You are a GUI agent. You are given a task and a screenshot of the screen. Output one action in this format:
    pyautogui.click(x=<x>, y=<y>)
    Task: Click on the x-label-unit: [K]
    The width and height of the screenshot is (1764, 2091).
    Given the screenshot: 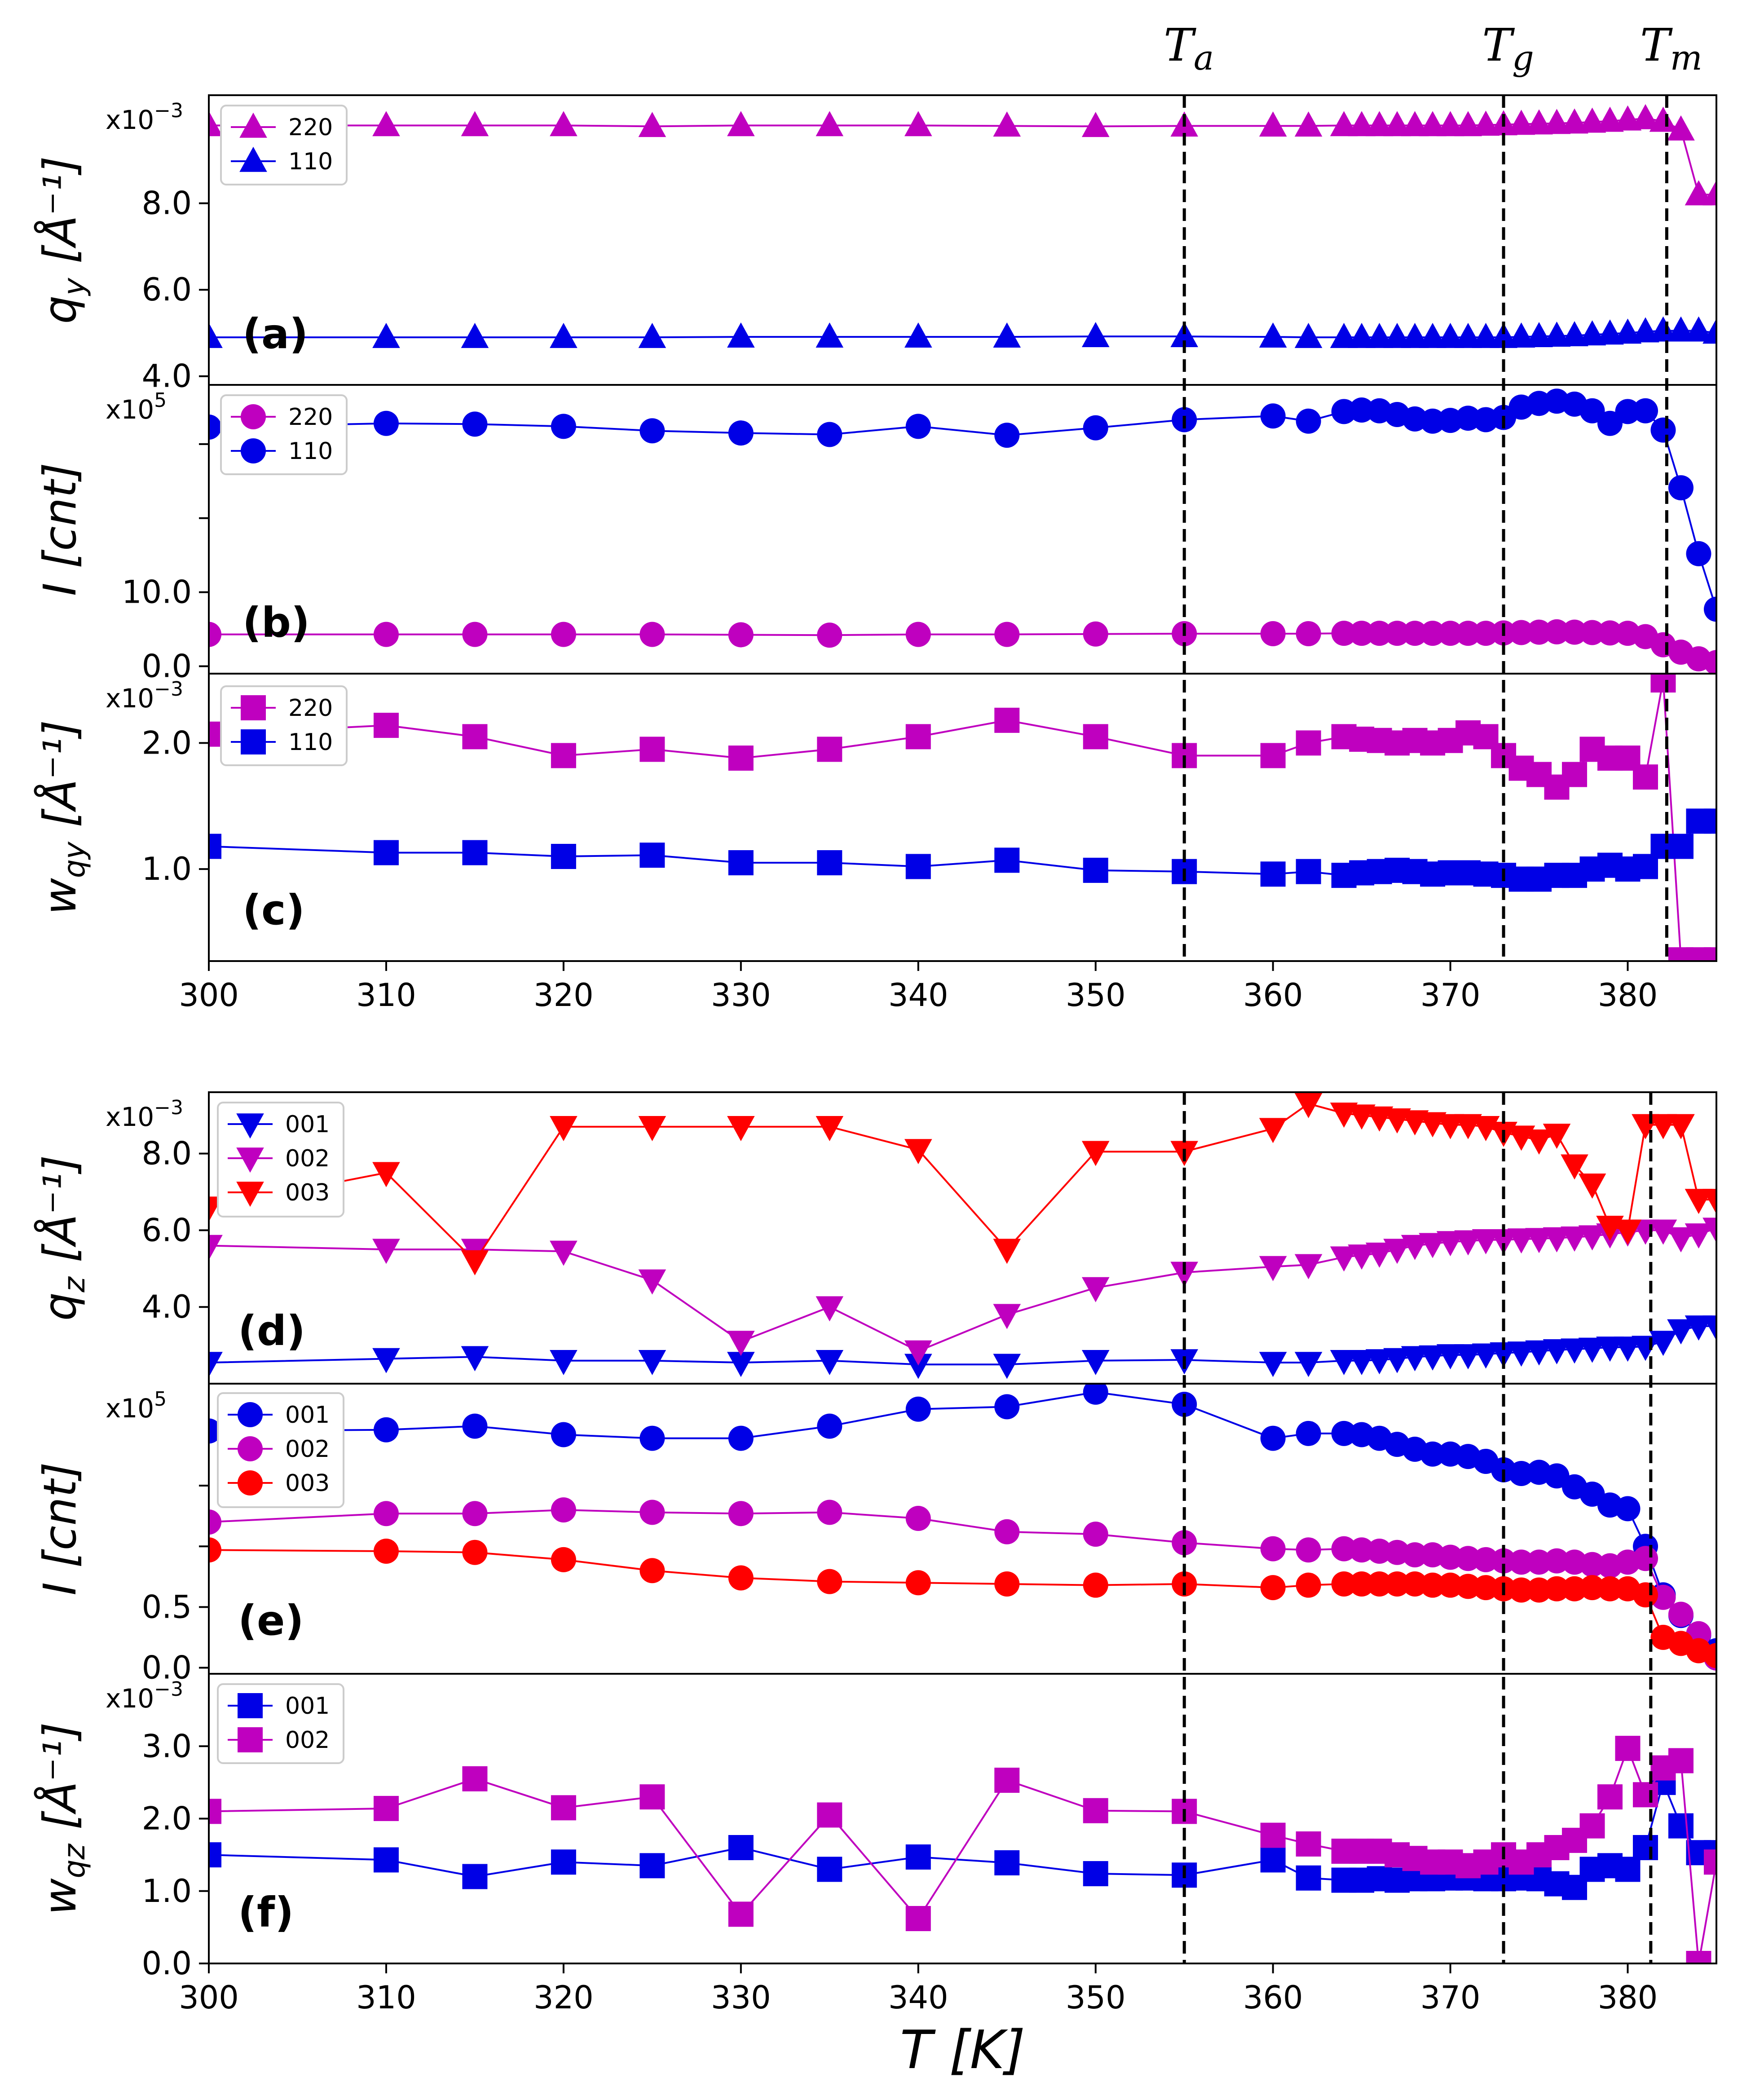 What is the action you would take?
    pyautogui.click(x=979, y=2050)
    